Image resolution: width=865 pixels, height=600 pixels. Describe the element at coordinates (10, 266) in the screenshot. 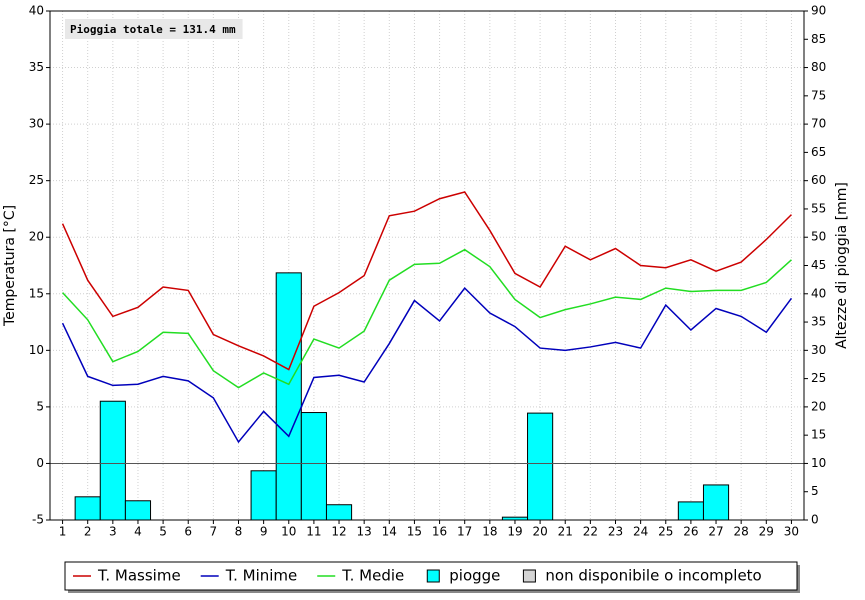

I see `y-axis-label: Temperatura [°C]` at that location.